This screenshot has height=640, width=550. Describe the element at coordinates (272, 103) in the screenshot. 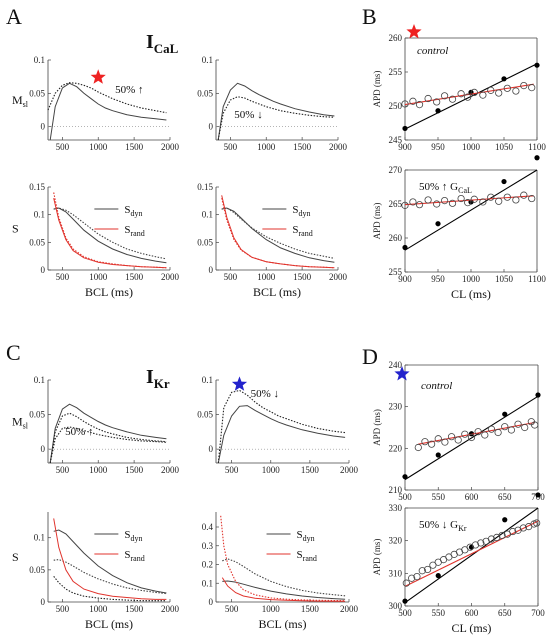

I see `chart-A-msl-right: 500 1000 1500 2000 0 0.05 0.1 50% ↓` at that location.